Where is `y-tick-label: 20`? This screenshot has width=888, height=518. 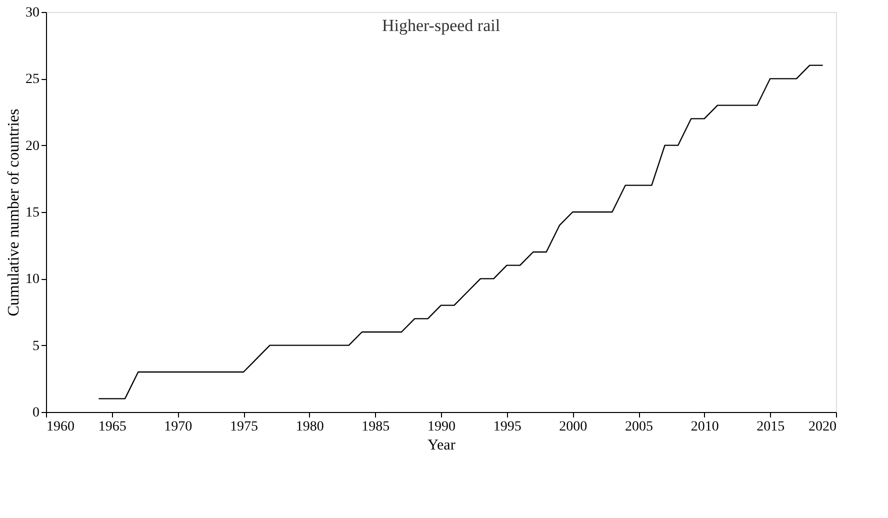
y-tick-label: 20 is located at coordinates (33, 146).